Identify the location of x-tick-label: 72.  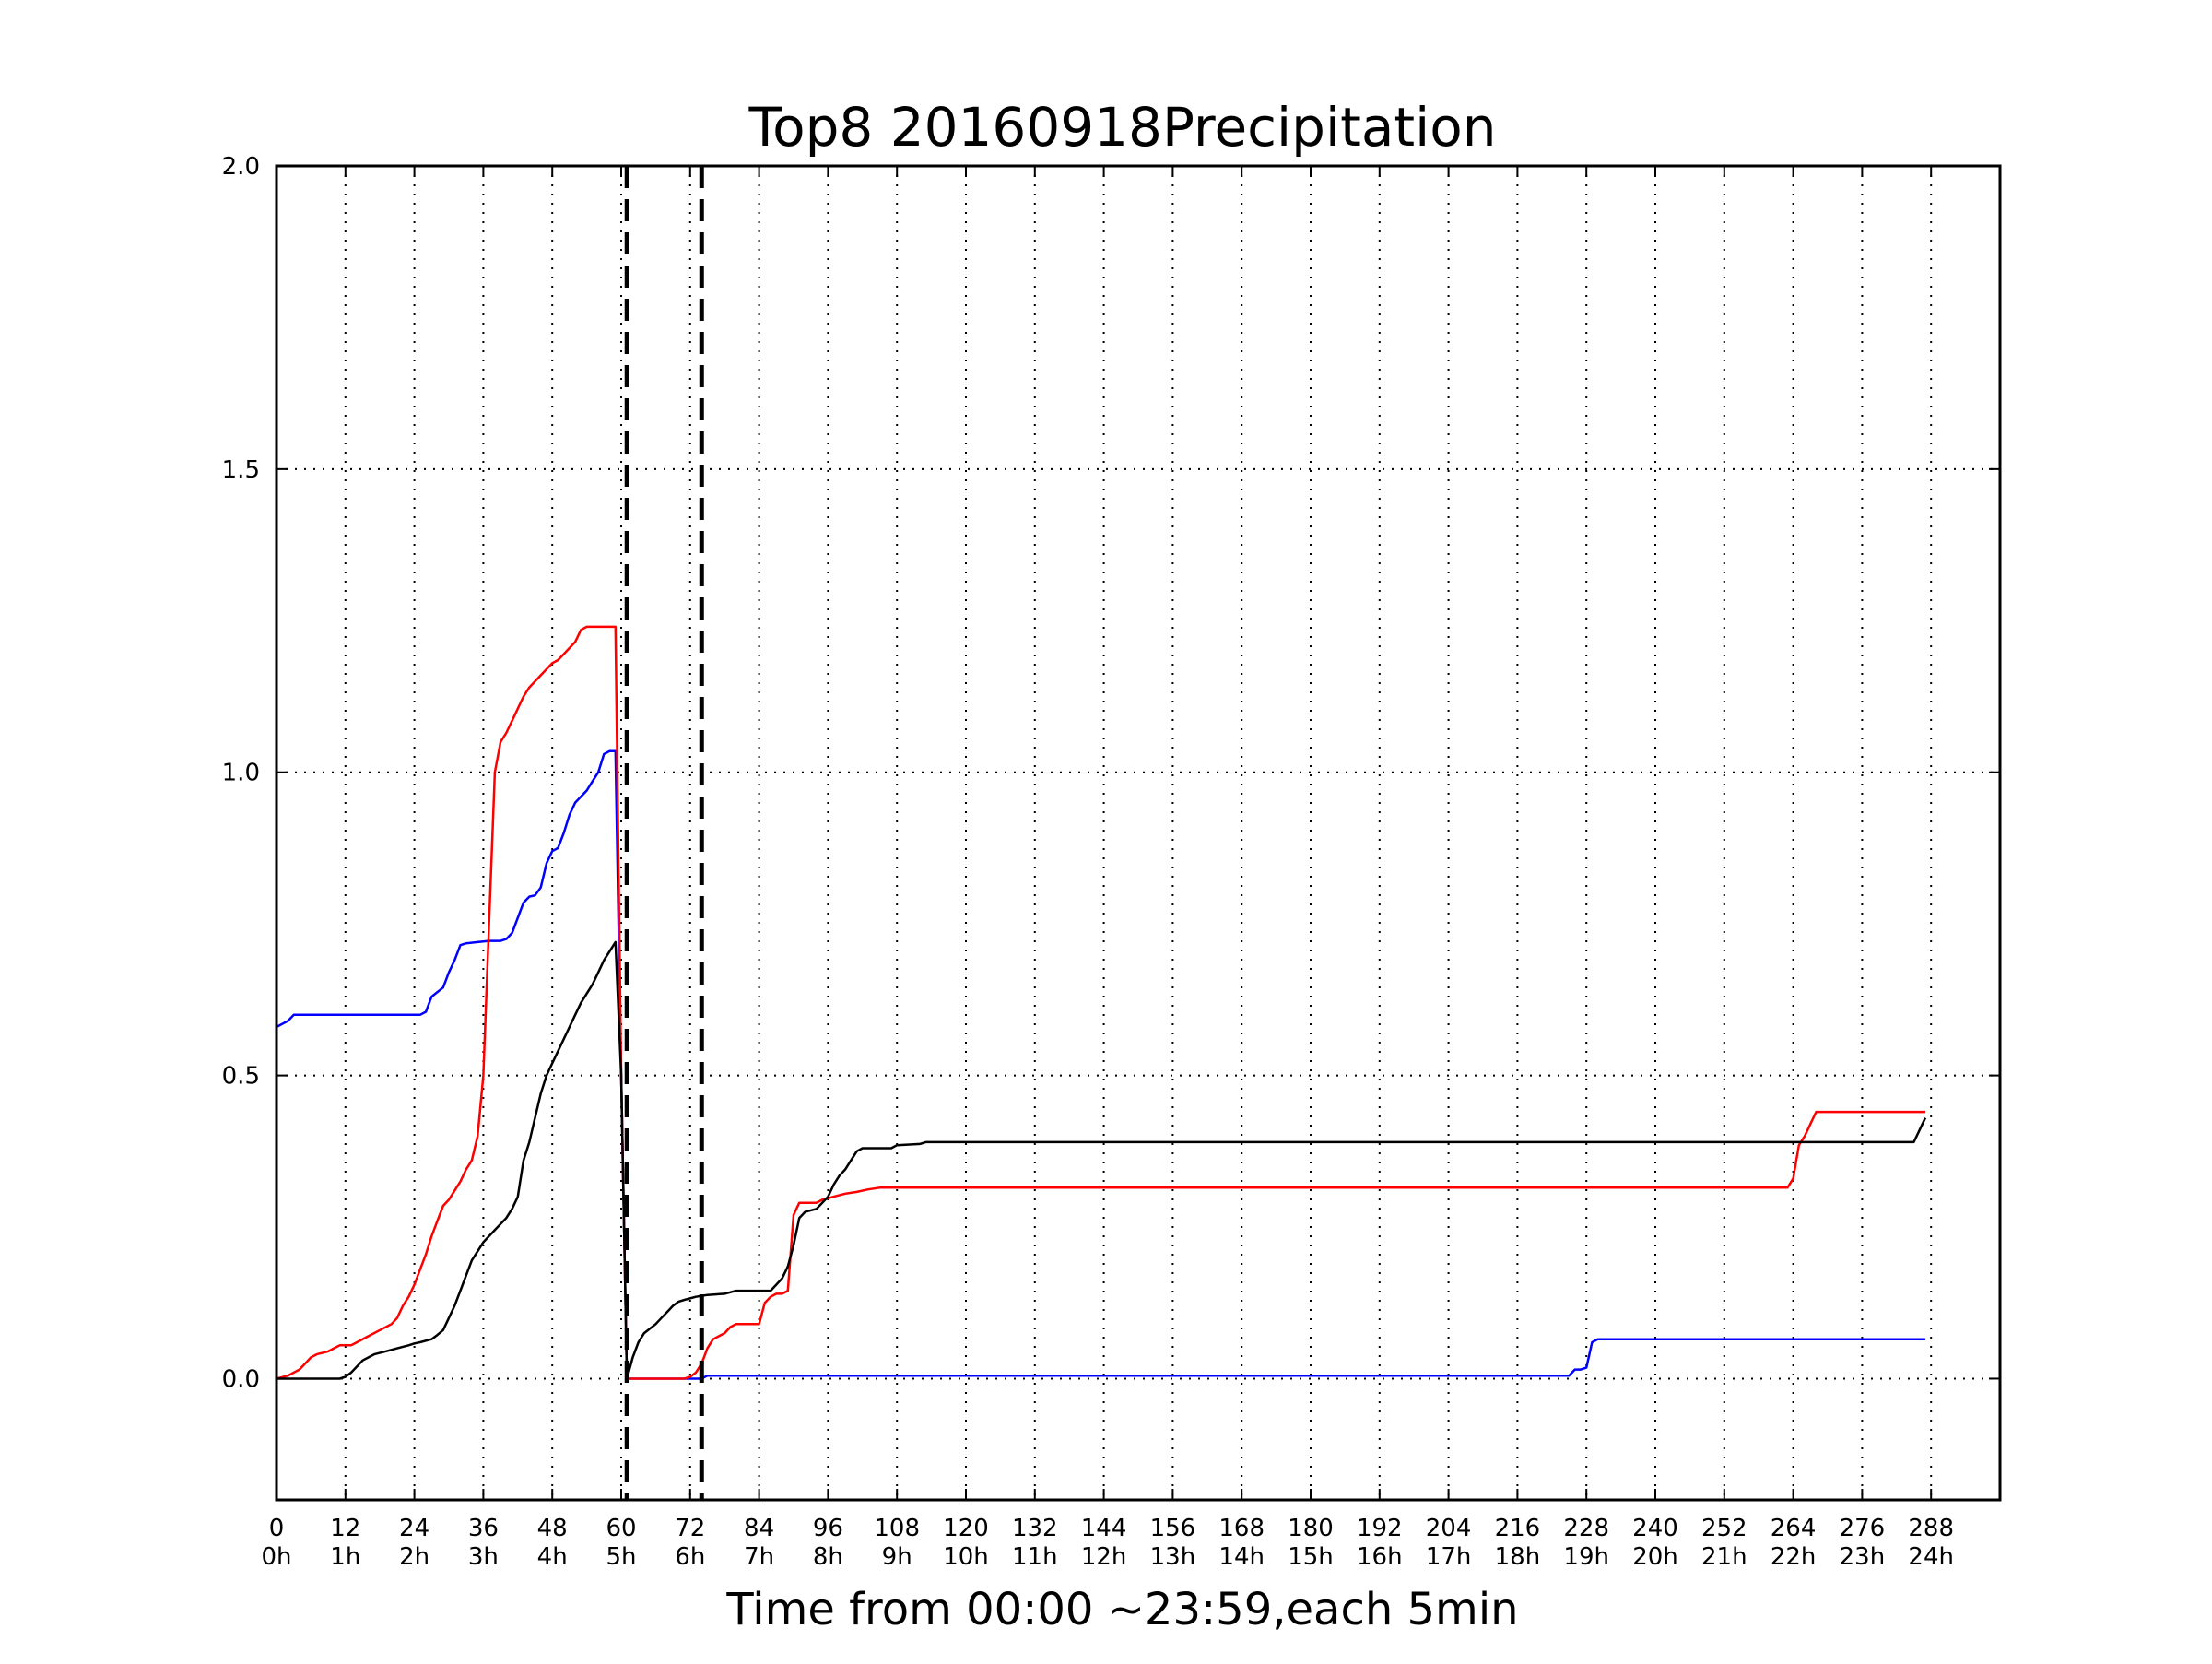
(690, 1528).